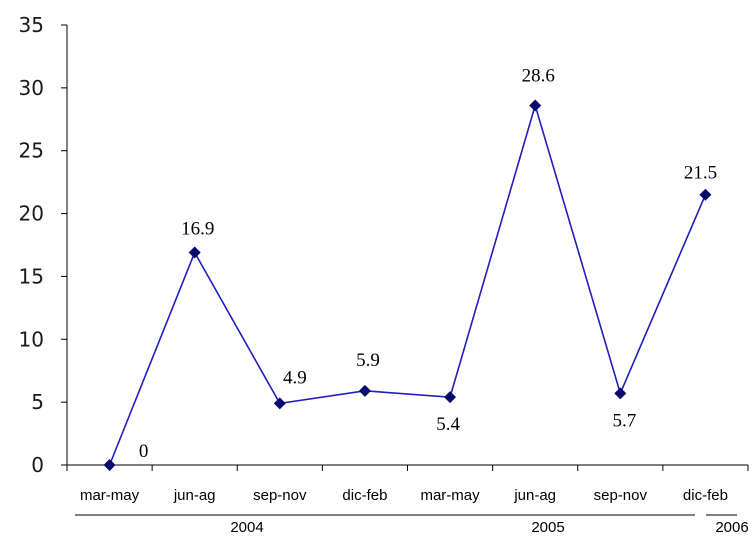  What do you see at coordinates (37, 402) in the screenshot?
I see `y-tick-label: 5` at bounding box center [37, 402].